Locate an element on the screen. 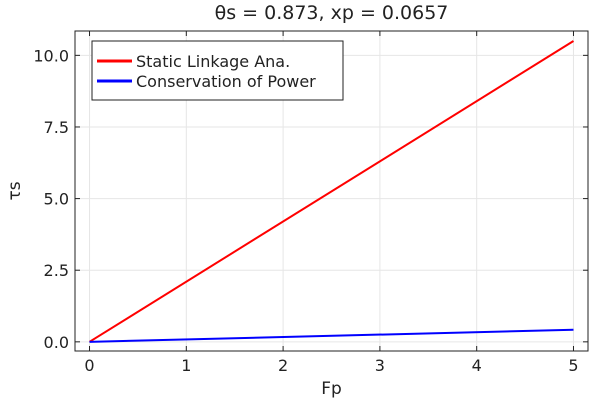 This screenshot has width=600, height=400. legend-label: Static Linkage Ana. is located at coordinates (213, 61).